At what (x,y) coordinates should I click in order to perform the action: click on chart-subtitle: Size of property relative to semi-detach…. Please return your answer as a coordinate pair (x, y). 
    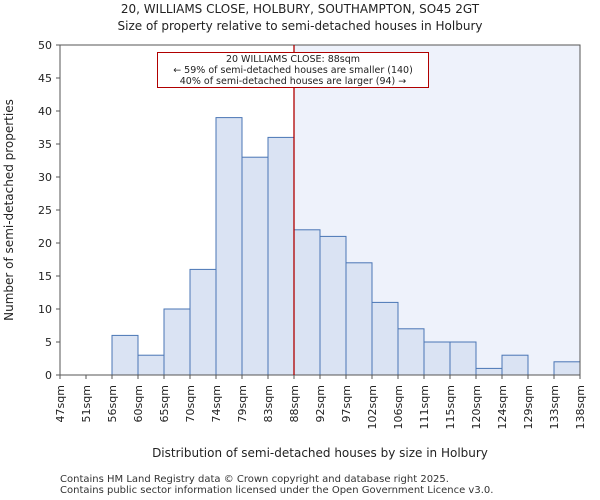
    Looking at the image, I should click on (300, 26).